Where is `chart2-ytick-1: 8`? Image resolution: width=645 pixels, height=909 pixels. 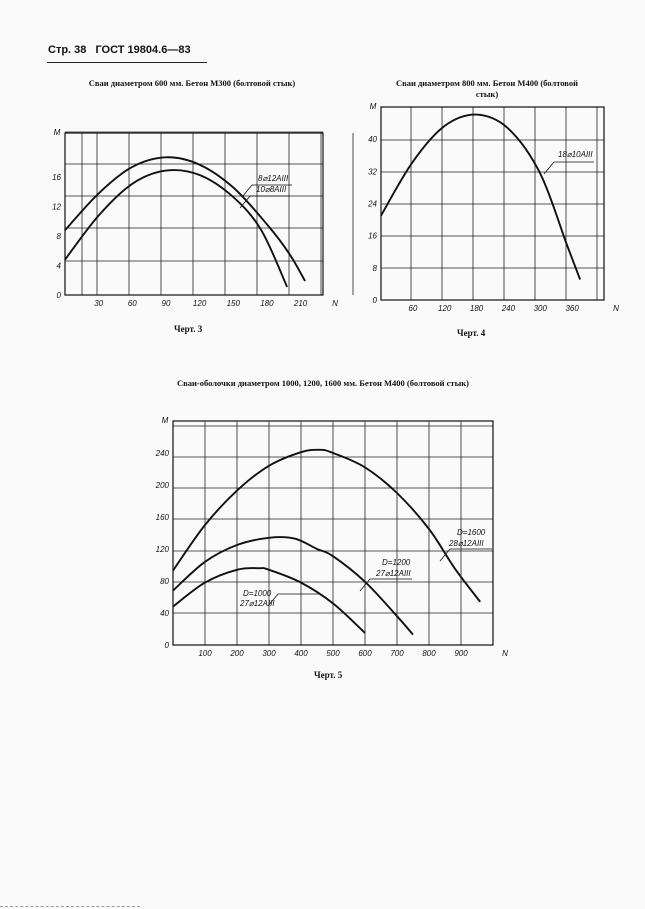
chart2-ytick-1: 8 is located at coordinates (375, 268).